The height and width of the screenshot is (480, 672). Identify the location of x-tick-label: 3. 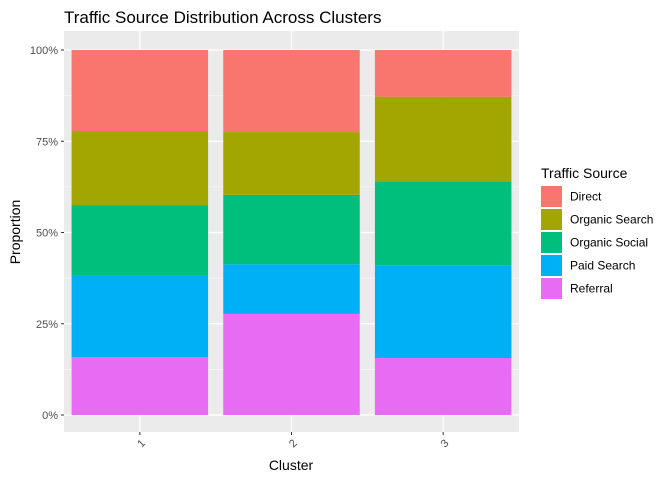
(445, 443).